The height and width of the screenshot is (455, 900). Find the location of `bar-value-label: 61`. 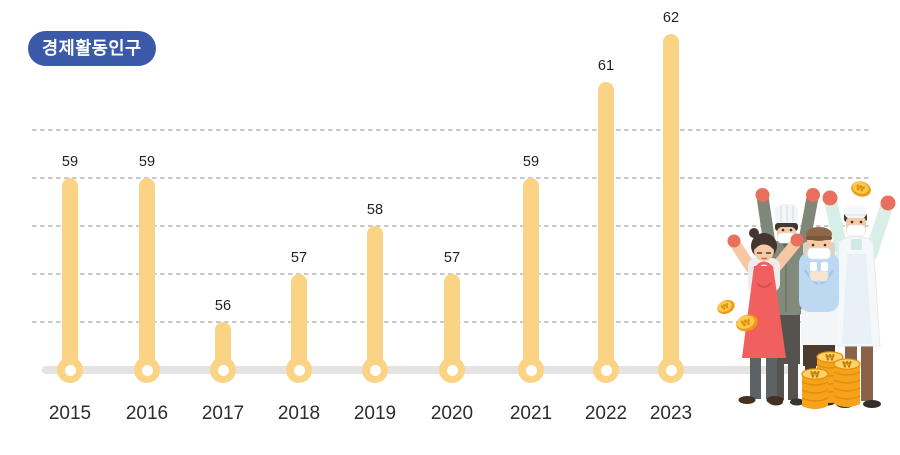

bar-value-label: 61 is located at coordinates (606, 66).